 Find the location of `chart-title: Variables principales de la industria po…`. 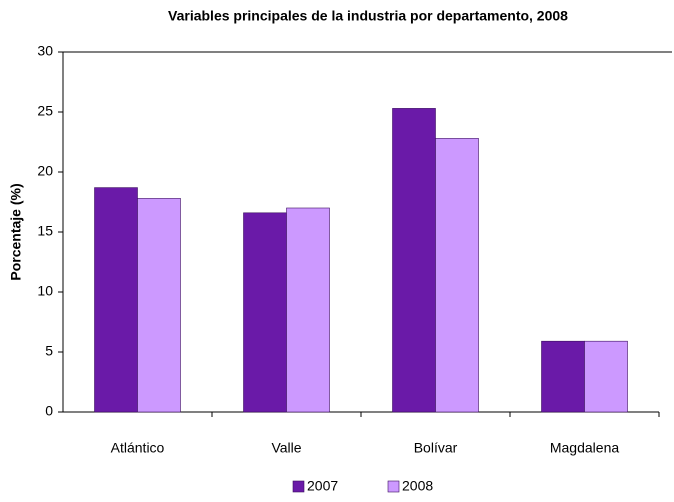

chart-title: Variables principales de la industria po… is located at coordinates (368, 16).